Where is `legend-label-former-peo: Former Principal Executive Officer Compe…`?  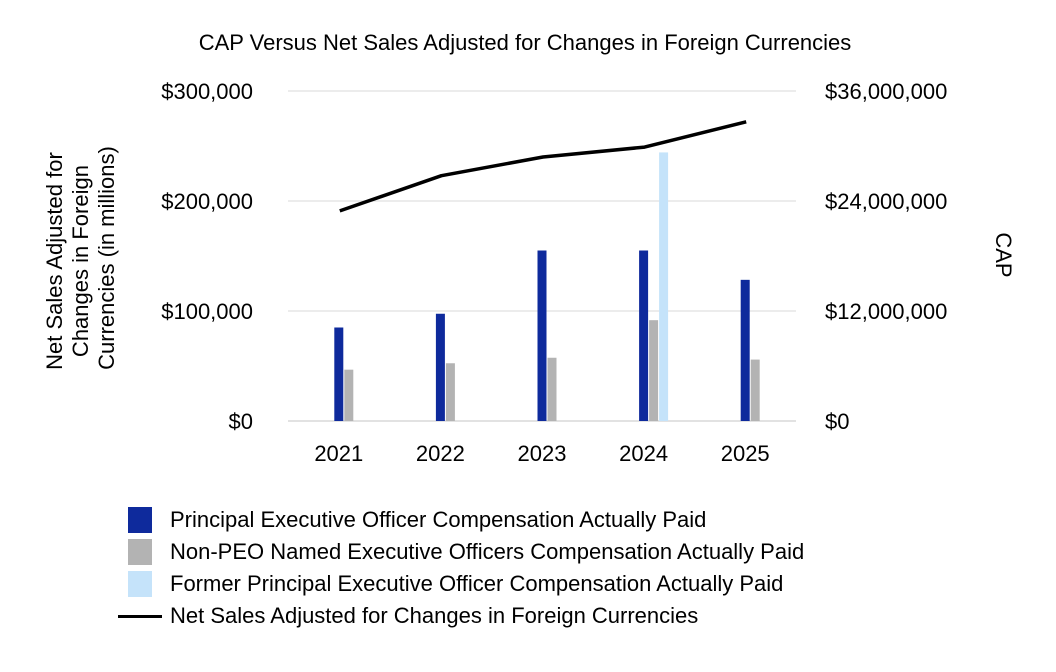 legend-label-former-peo: Former Principal Executive Officer Compe… is located at coordinates (477, 583).